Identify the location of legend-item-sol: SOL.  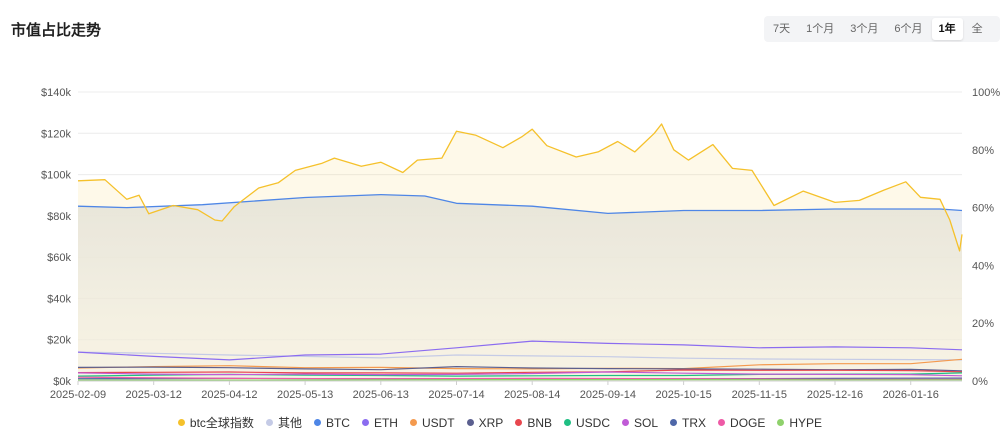
(640, 423).